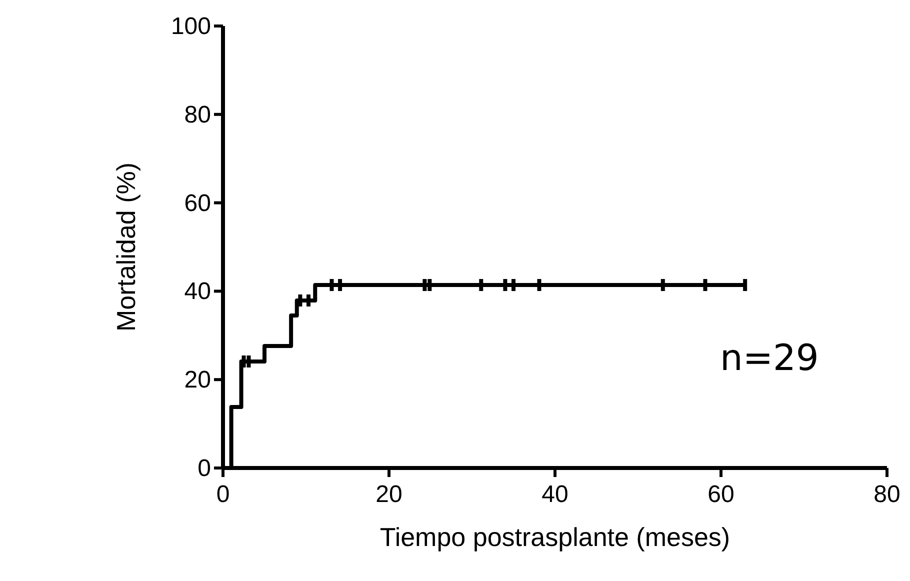 Image resolution: width=910 pixels, height=581 pixels. Describe the element at coordinates (223, 494) in the screenshot. I see `x-tick-label: 0` at that location.